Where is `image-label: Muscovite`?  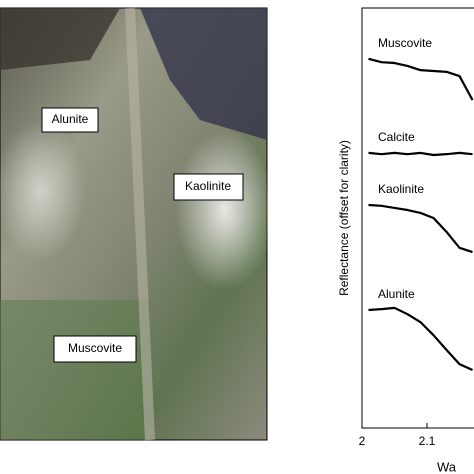
image-label: Muscovite is located at coordinates (95, 348).